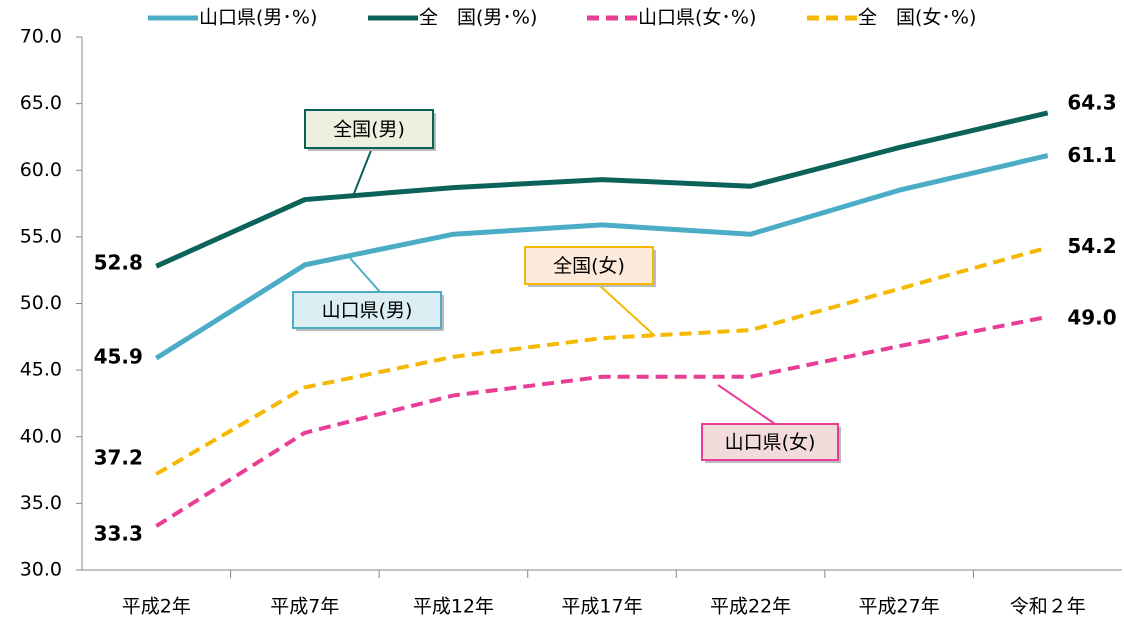 Image resolution: width=1124 pixels, height=621 pixels. Describe the element at coordinates (41, 503) in the screenshot. I see `y-tick-label: 35.0` at that location.